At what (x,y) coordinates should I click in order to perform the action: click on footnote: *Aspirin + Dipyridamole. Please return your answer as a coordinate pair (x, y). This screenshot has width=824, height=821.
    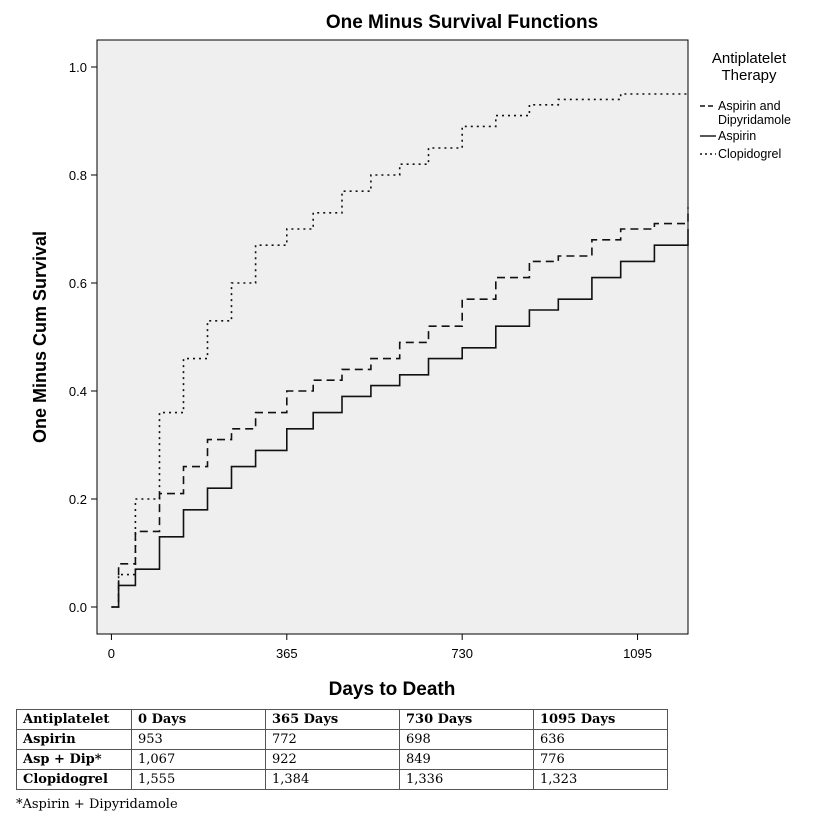
    Looking at the image, I should click on (97, 804).